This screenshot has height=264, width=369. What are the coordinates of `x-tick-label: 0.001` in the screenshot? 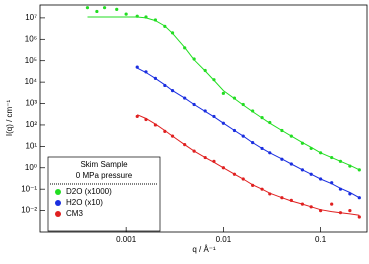 It's located at (126, 239).